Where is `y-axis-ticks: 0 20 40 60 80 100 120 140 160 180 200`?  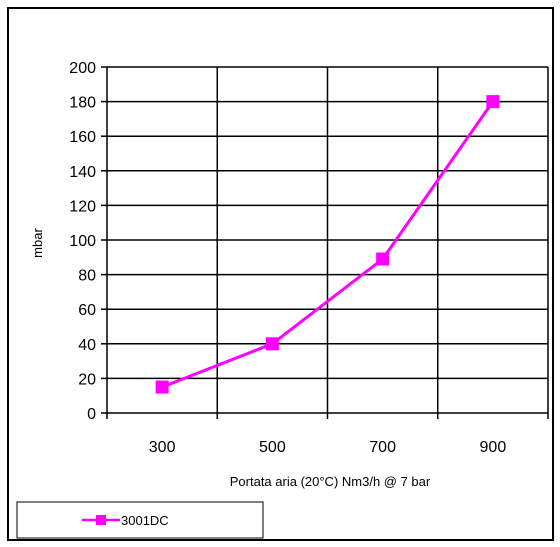 y-axis-ticks: 0 20 40 60 80 100 120 140 160 180 200 is located at coordinates (88, 241).